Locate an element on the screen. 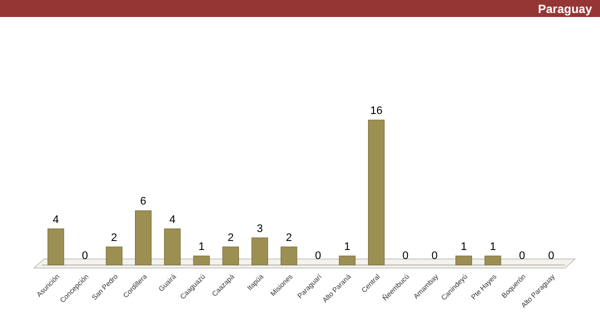 This screenshot has width=600, height=331. data-label: 16 is located at coordinates (376, 111).